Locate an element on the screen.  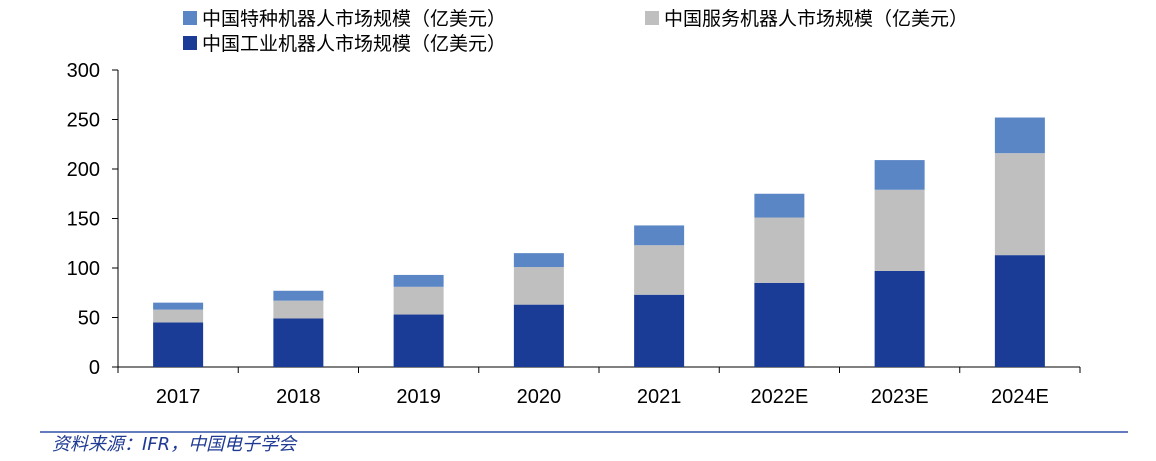
legend-swatch-industrial is located at coordinates (190, 43).